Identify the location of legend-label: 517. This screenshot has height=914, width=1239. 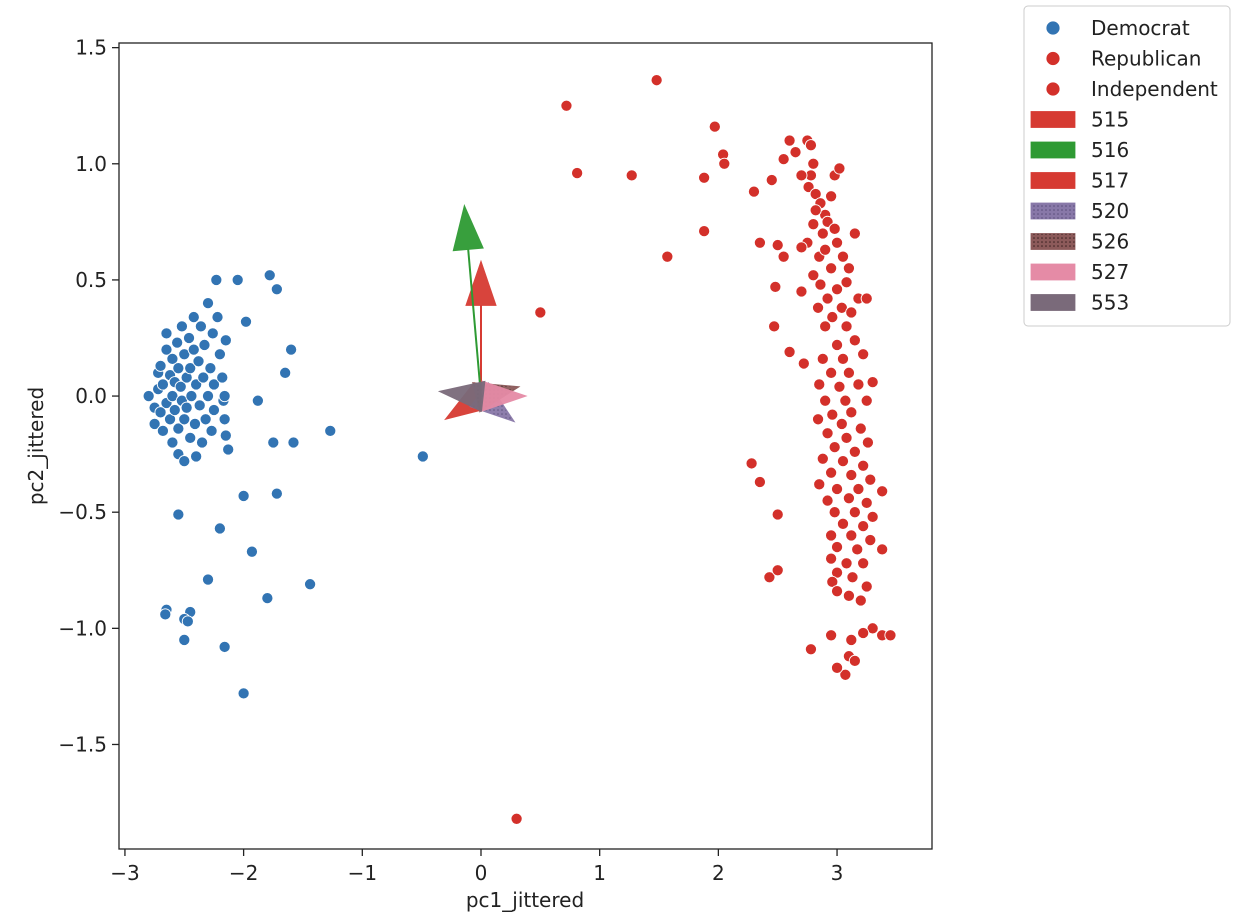
(1110, 181).